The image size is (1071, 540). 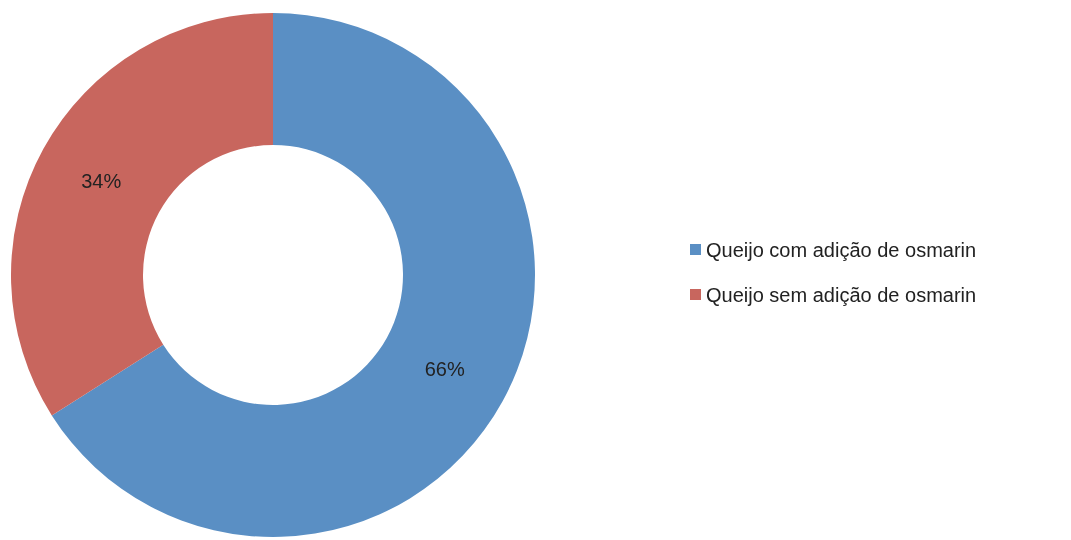 What do you see at coordinates (841, 250) in the screenshot?
I see `legend-label: Queijo com adição de osmarin` at bounding box center [841, 250].